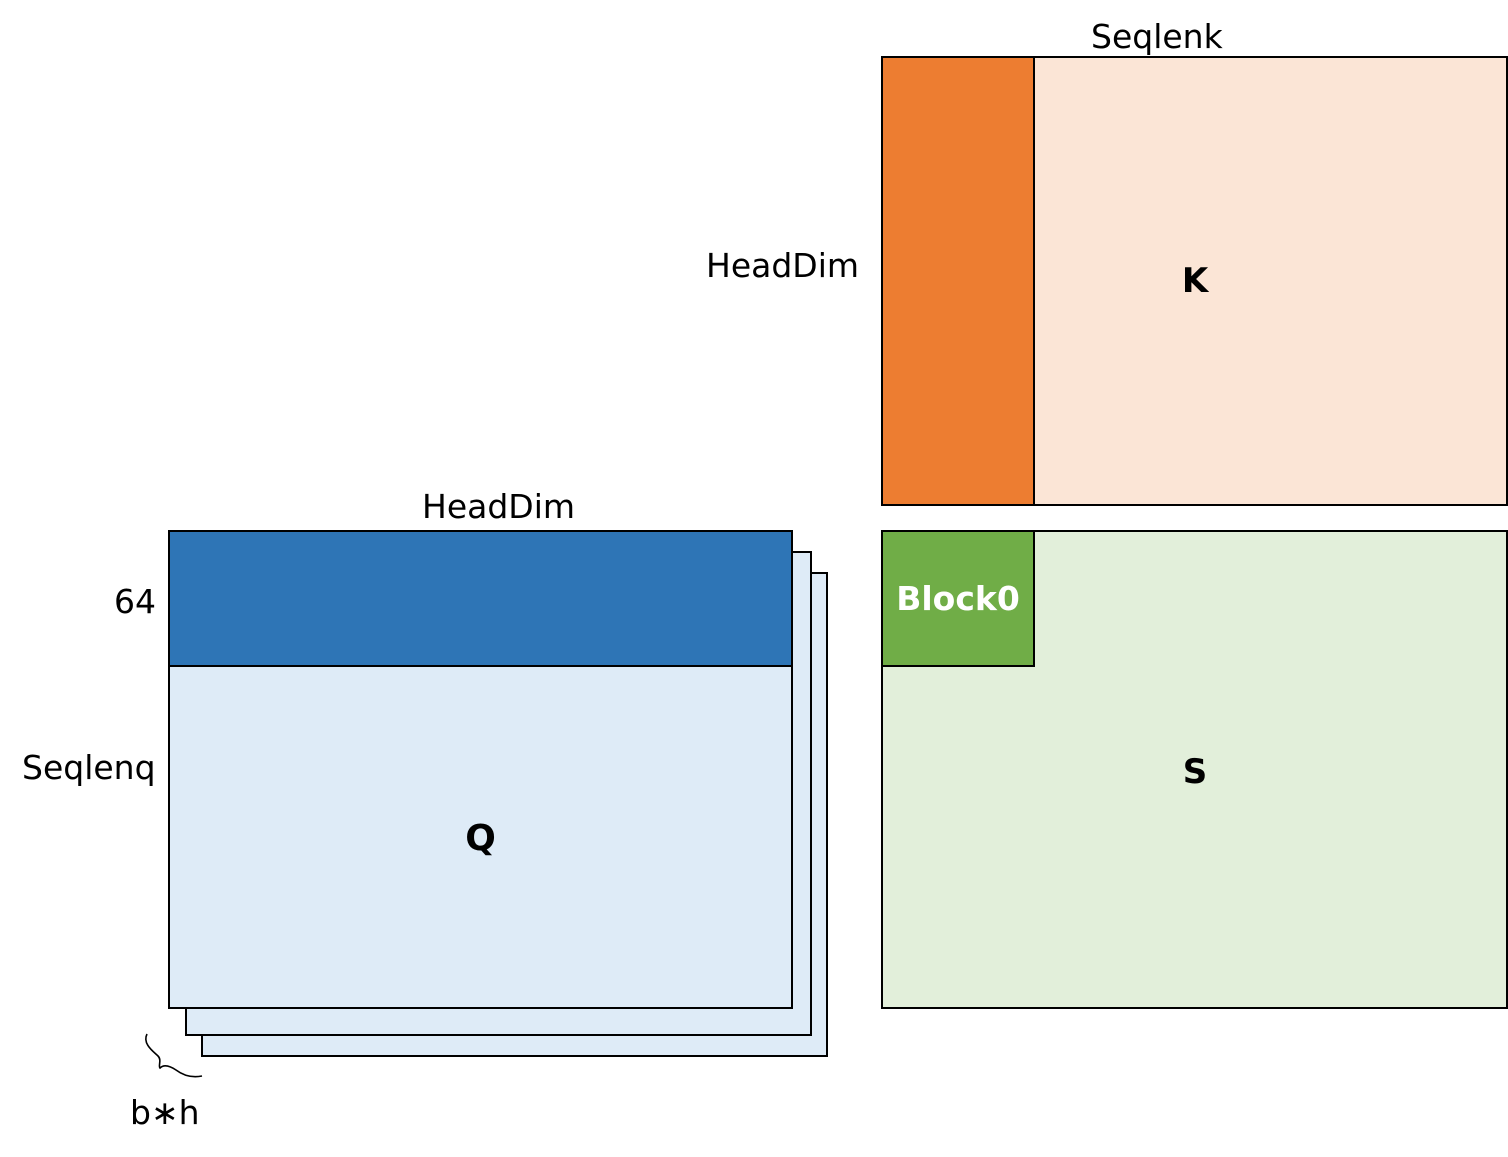 The image size is (1508, 1157). I want to click on s-block0: Block0, so click(958, 598).